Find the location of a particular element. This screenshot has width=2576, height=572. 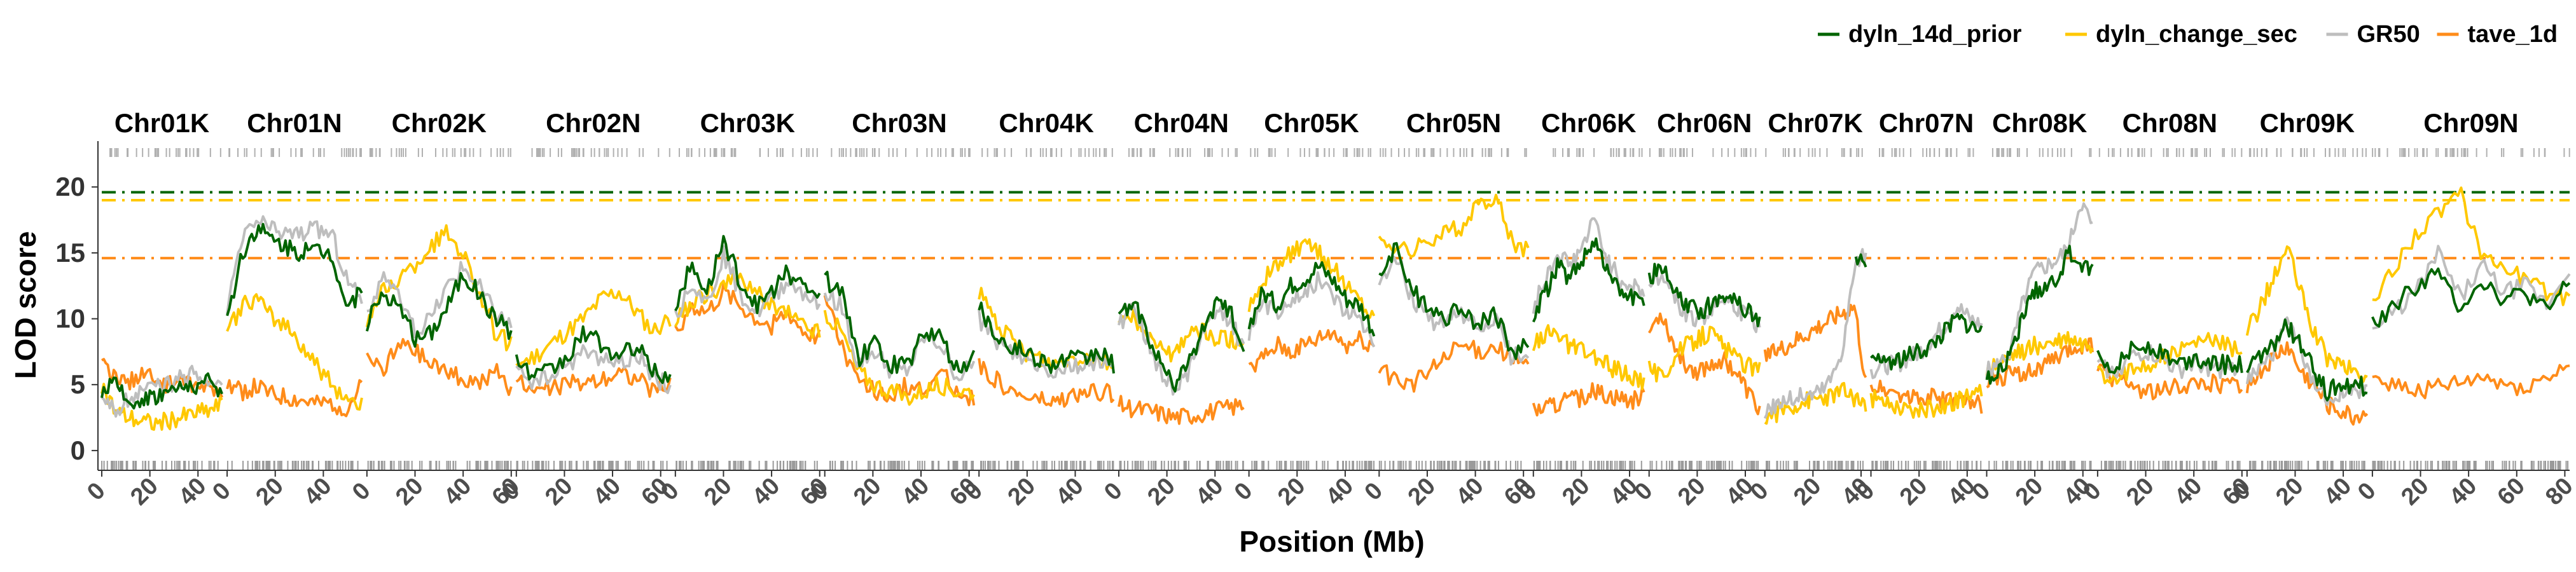

y-tick-label: 20 is located at coordinates (70, 186).